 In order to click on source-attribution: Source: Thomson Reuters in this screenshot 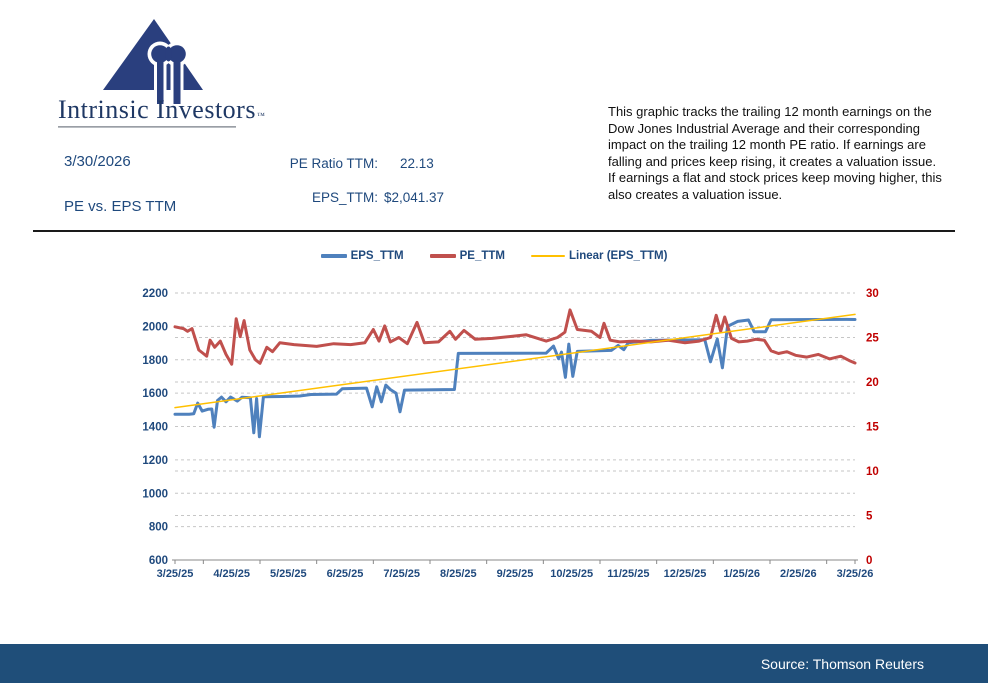, I will do `click(842, 663)`.